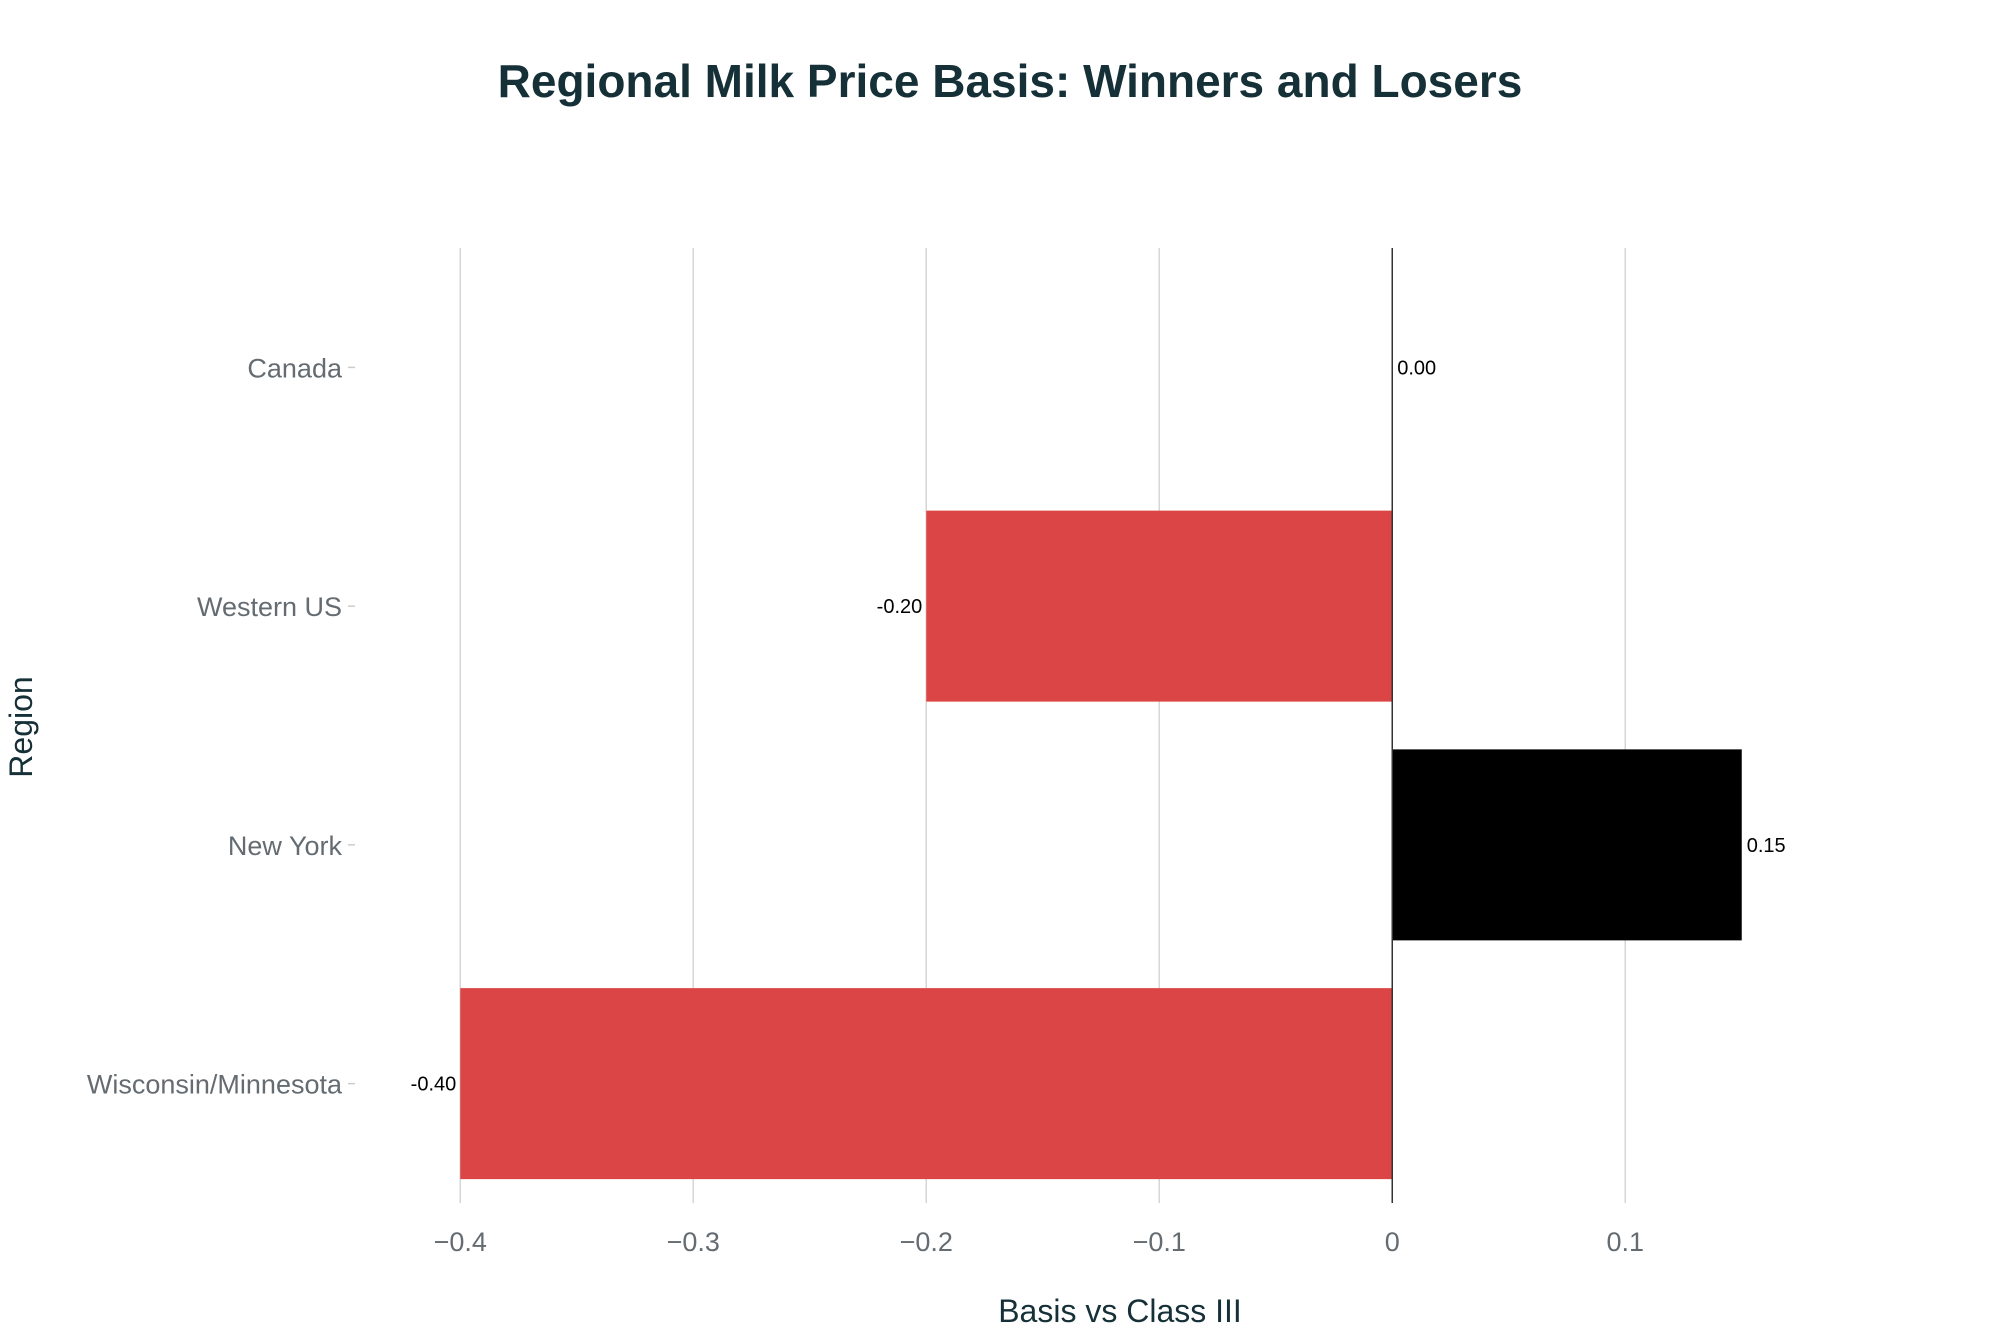  I want to click on x-tick-label: −0.4, so click(460, 1242).